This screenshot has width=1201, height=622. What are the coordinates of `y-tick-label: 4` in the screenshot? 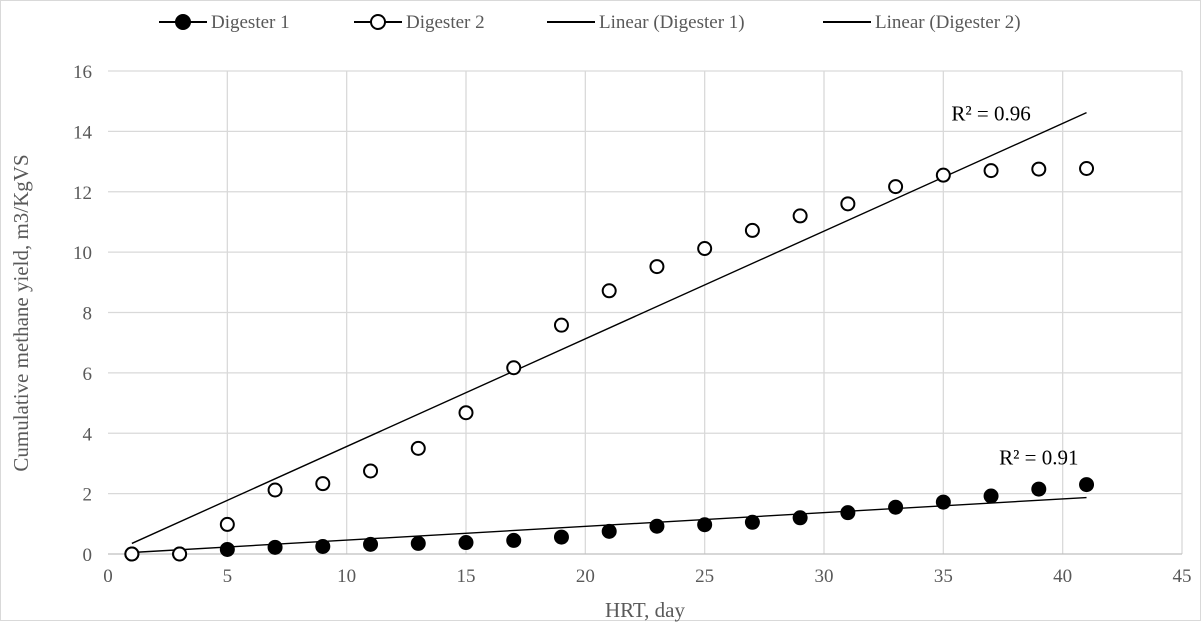 It's located at (88, 434).